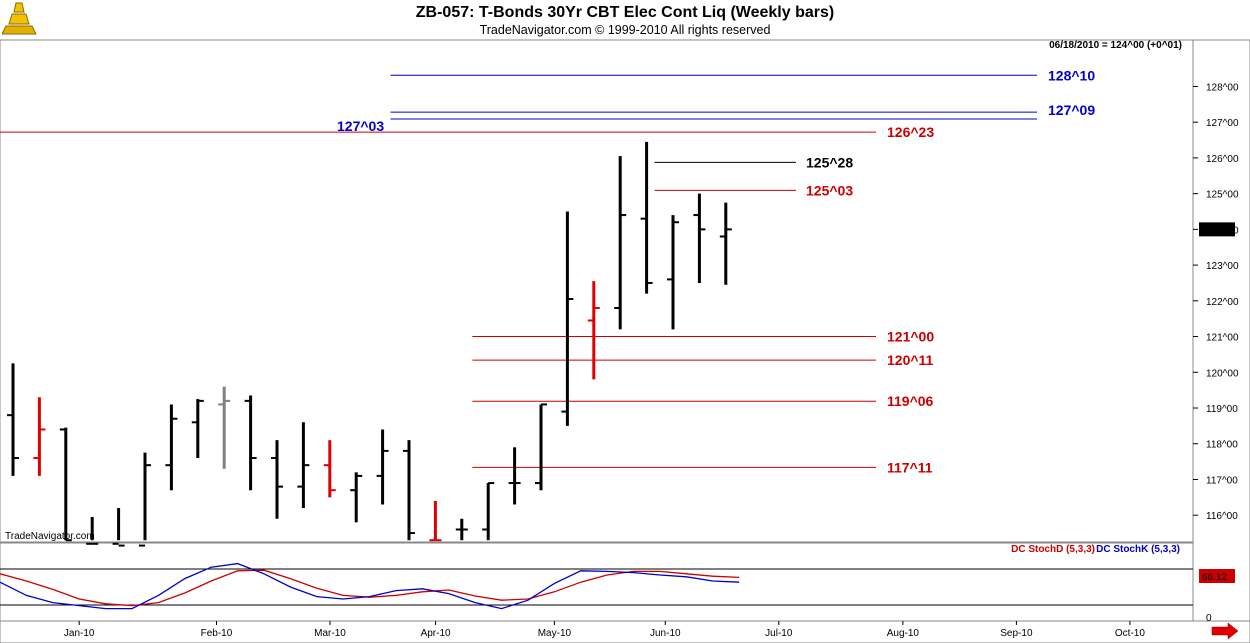 This screenshot has height=643, width=1250. What do you see at coordinates (436, 633) in the screenshot?
I see `time-axis-label: Apr-10` at bounding box center [436, 633].